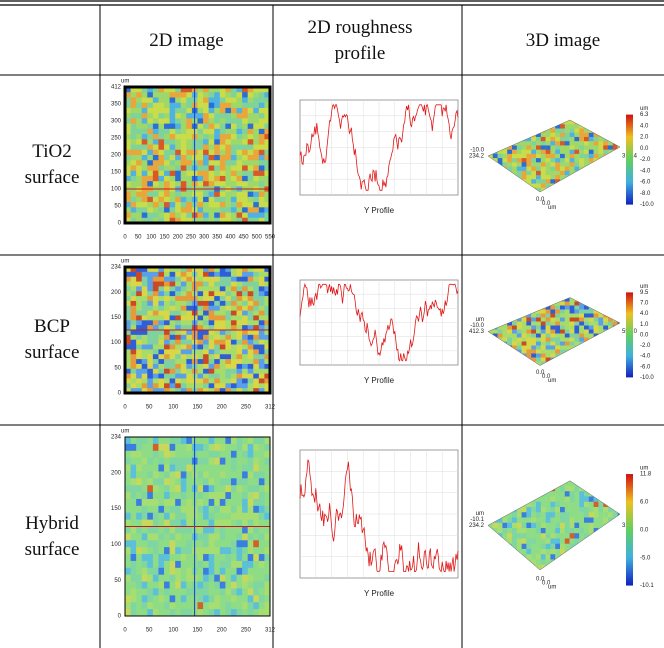  Describe the element at coordinates (644, 314) in the screenshot. I see `colorbar-label: 4.0` at that location.